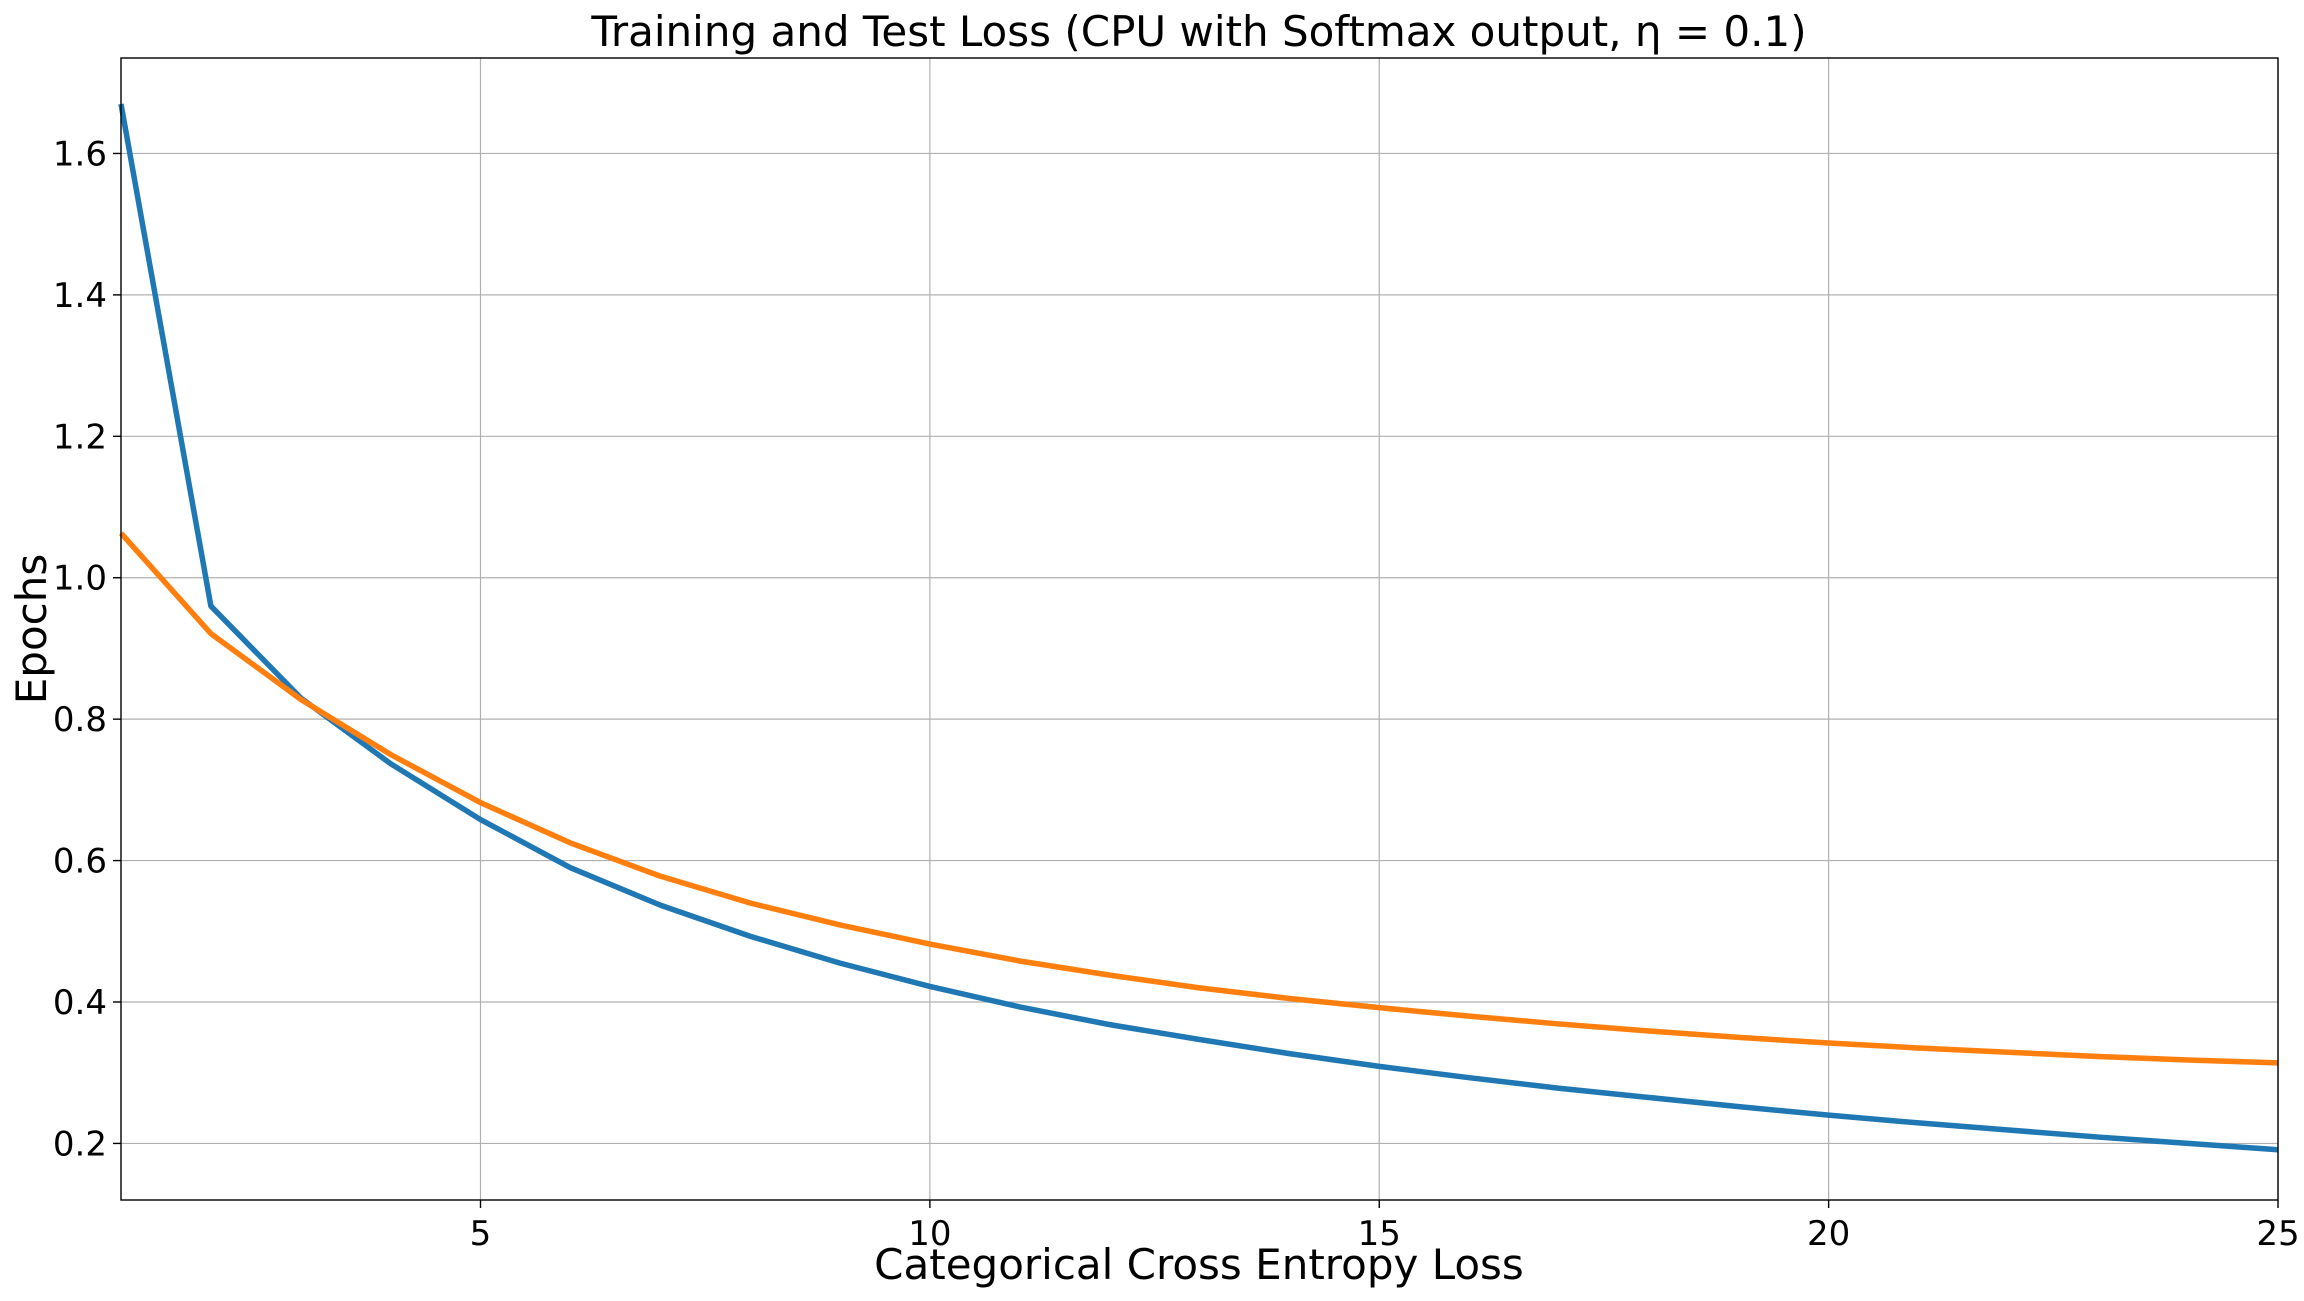  What do you see at coordinates (80, 1003) in the screenshot?
I see `y-tick-label: 0.4` at bounding box center [80, 1003].